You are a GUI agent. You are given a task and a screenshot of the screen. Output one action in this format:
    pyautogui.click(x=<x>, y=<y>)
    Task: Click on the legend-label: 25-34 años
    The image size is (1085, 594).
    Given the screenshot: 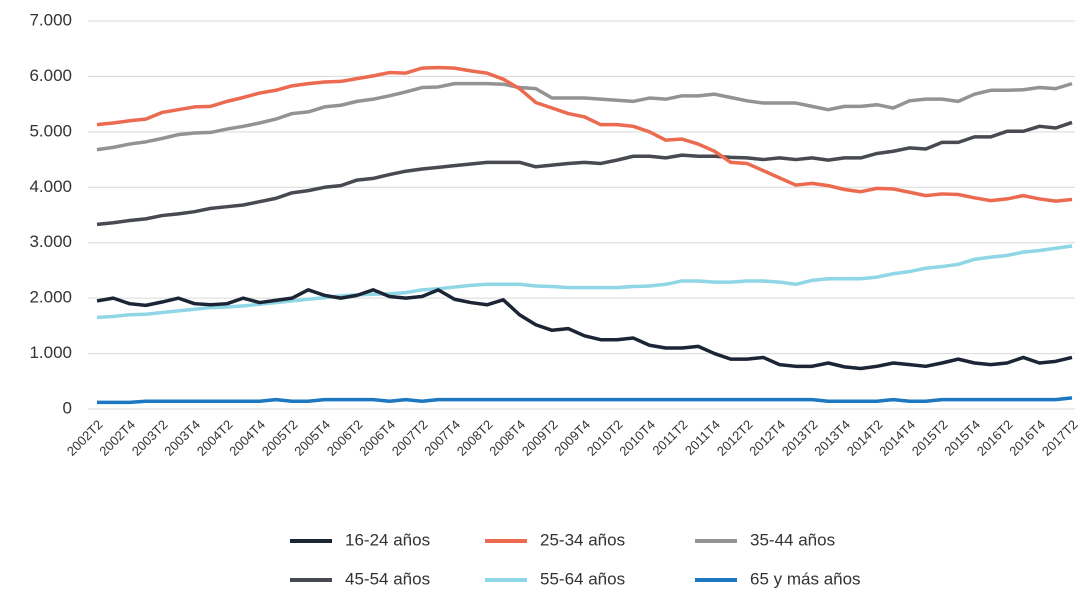 What is the action you would take?
    pyautogui.click(x=582, y=539)
    